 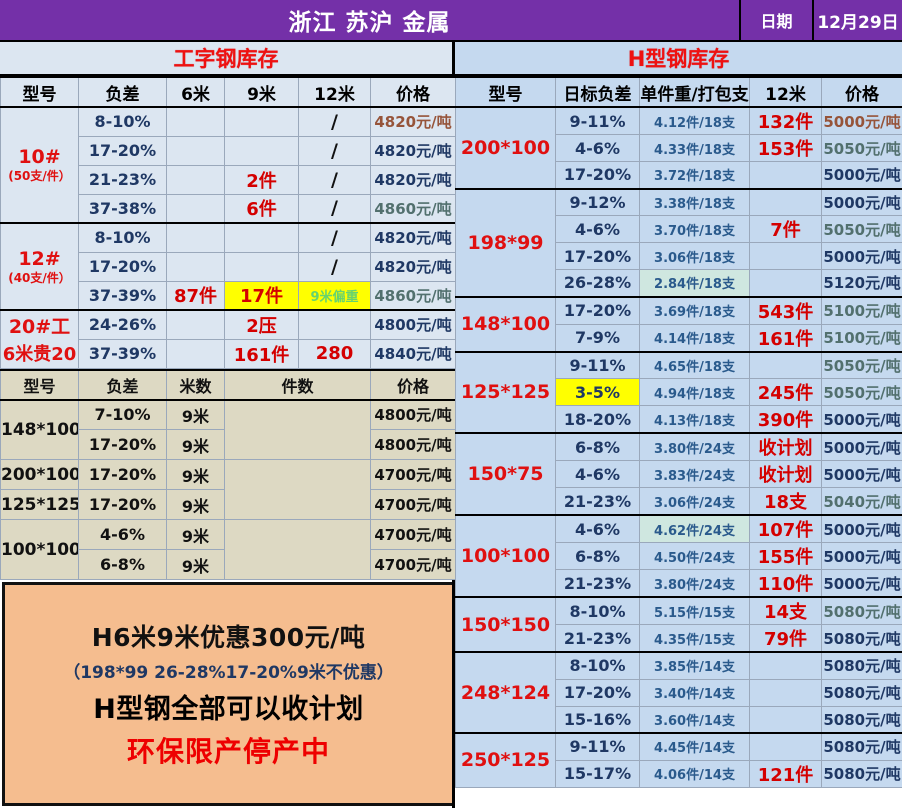 What do you see at coordinates (228, 504) in the screenshot?
I see `table-row: 125*125 17-20% 9米 4700元/吨` at bounding box center [228, 504].